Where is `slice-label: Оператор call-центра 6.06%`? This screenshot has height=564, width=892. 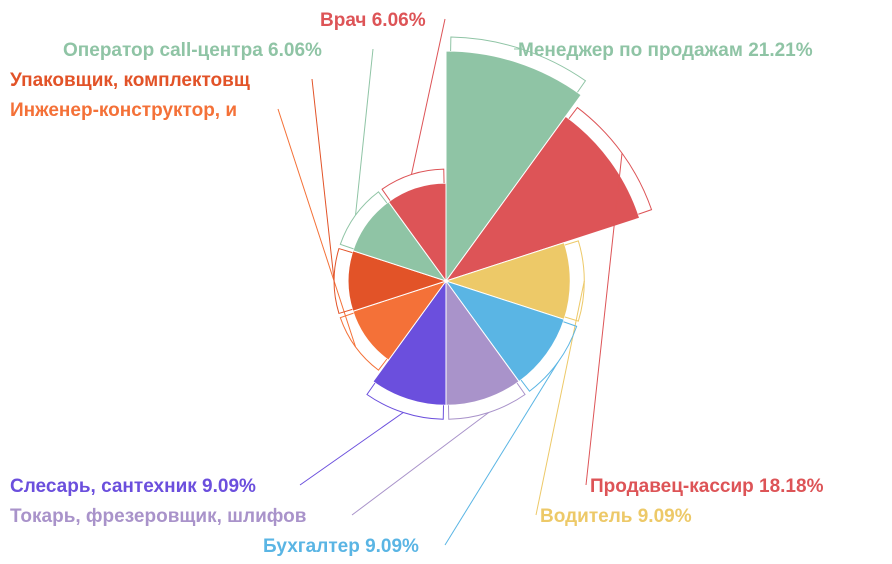
slice-label: Оператор call-центра 6.06% is located at coordinates (192, 50).